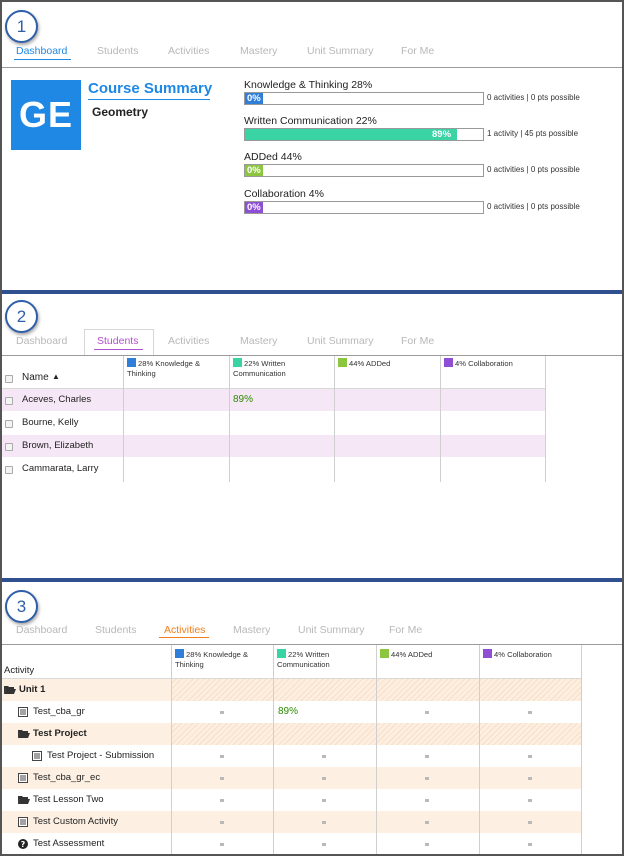  Describe the element at coordinates (120, 112) in the screenshot. I see `course-name: Geometry` at that location.